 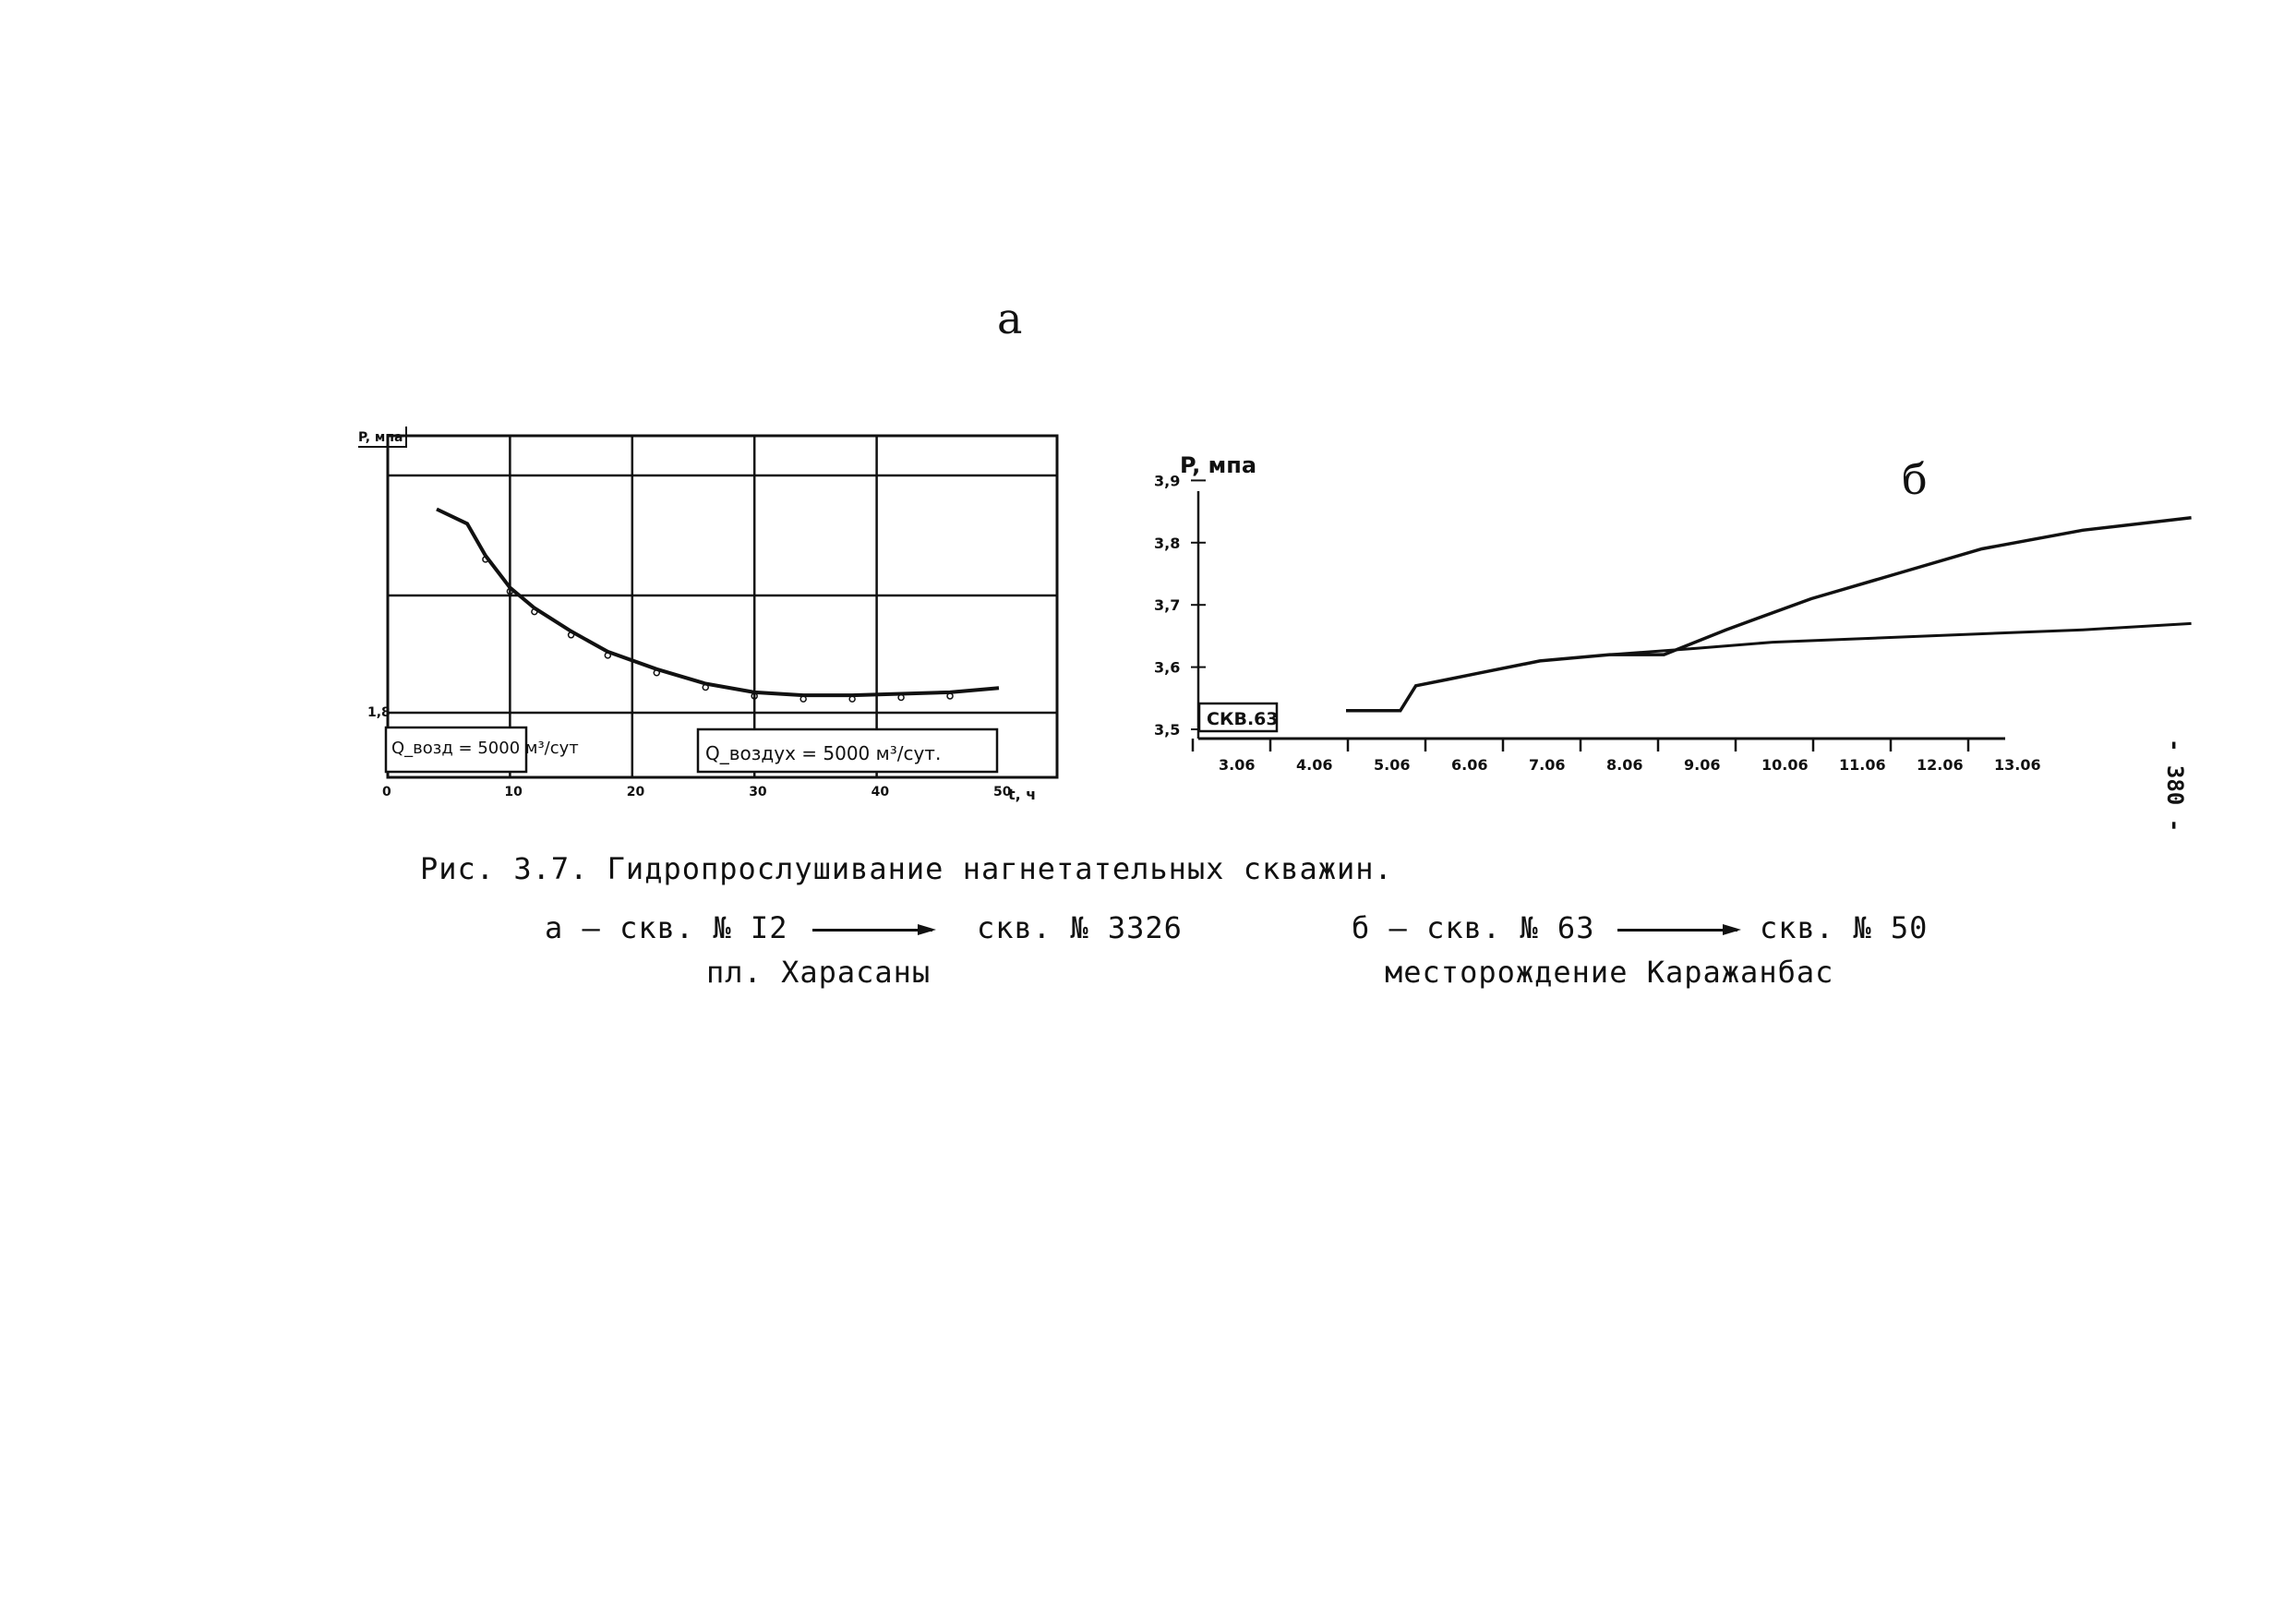 What do you see at coordinates (1167, 543) in the screenshot?
I see `chart-b-y-tick-label: 3,8` at bounding box center [1167, 543].